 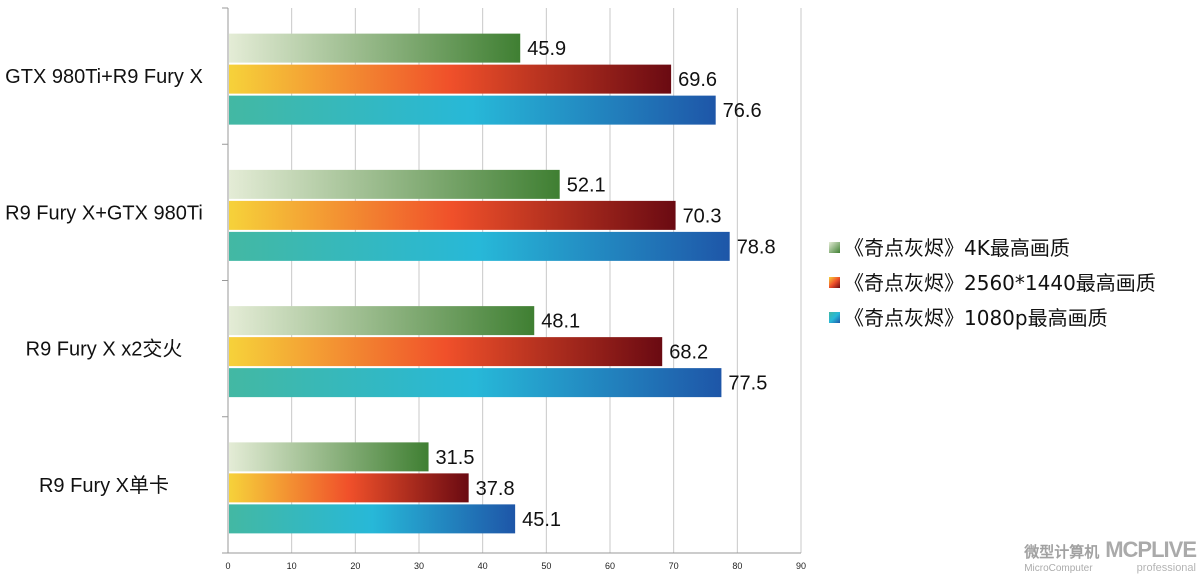 I want to click on bar-value-label: 69.6, so click(x=697, y=80).